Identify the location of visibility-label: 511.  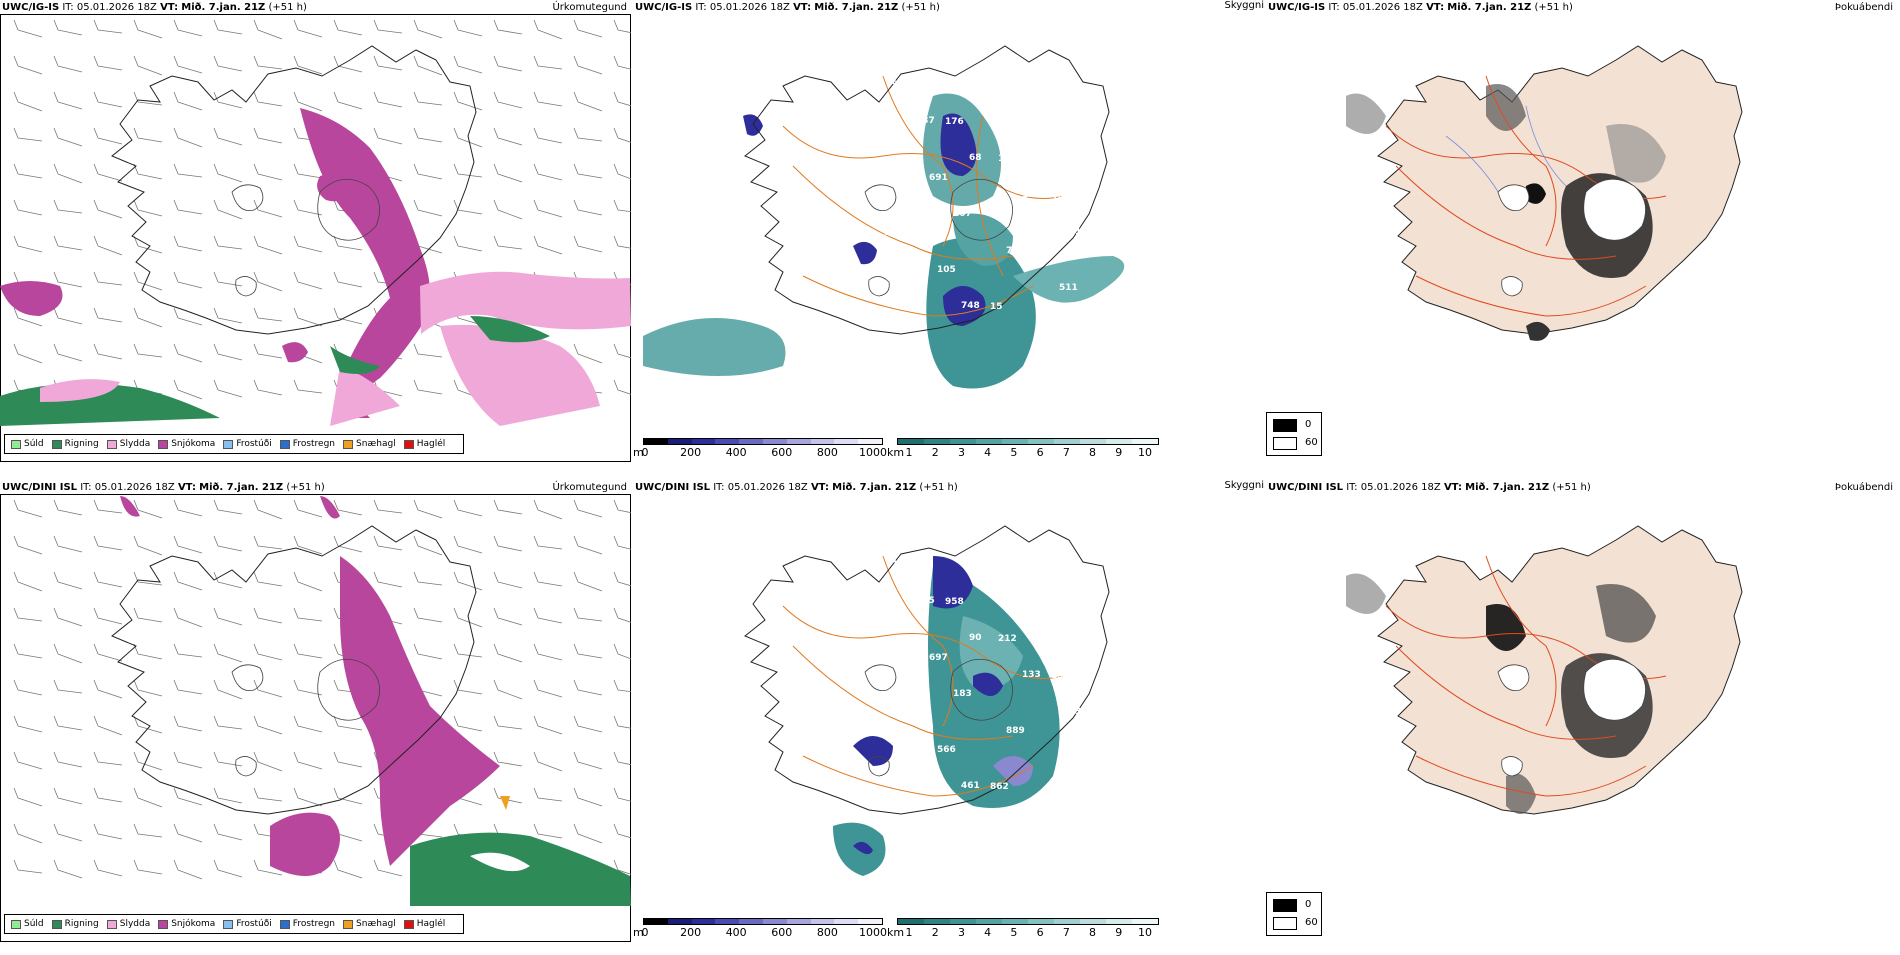
(1068, 288).